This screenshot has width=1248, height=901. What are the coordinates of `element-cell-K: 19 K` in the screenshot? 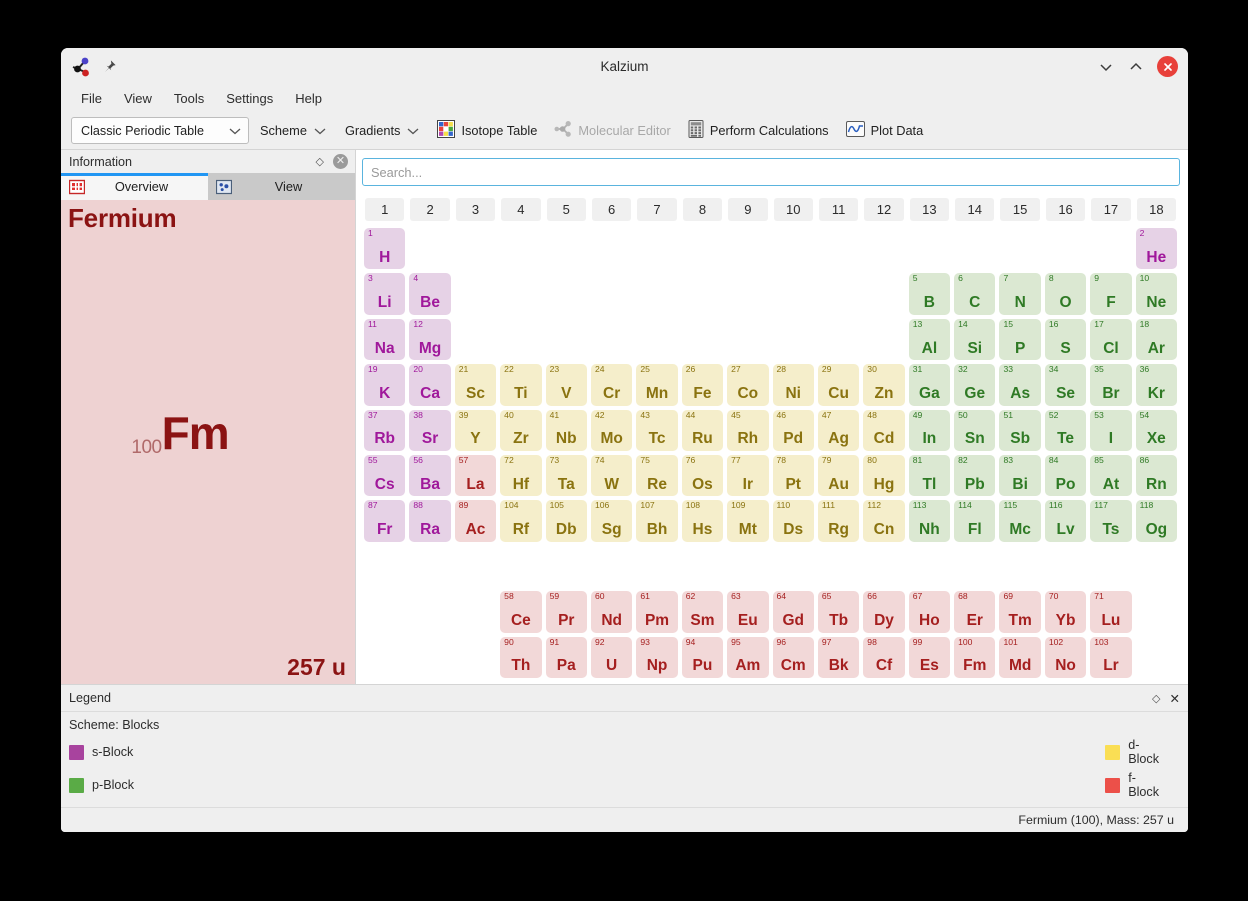 It's located at (385, 385).